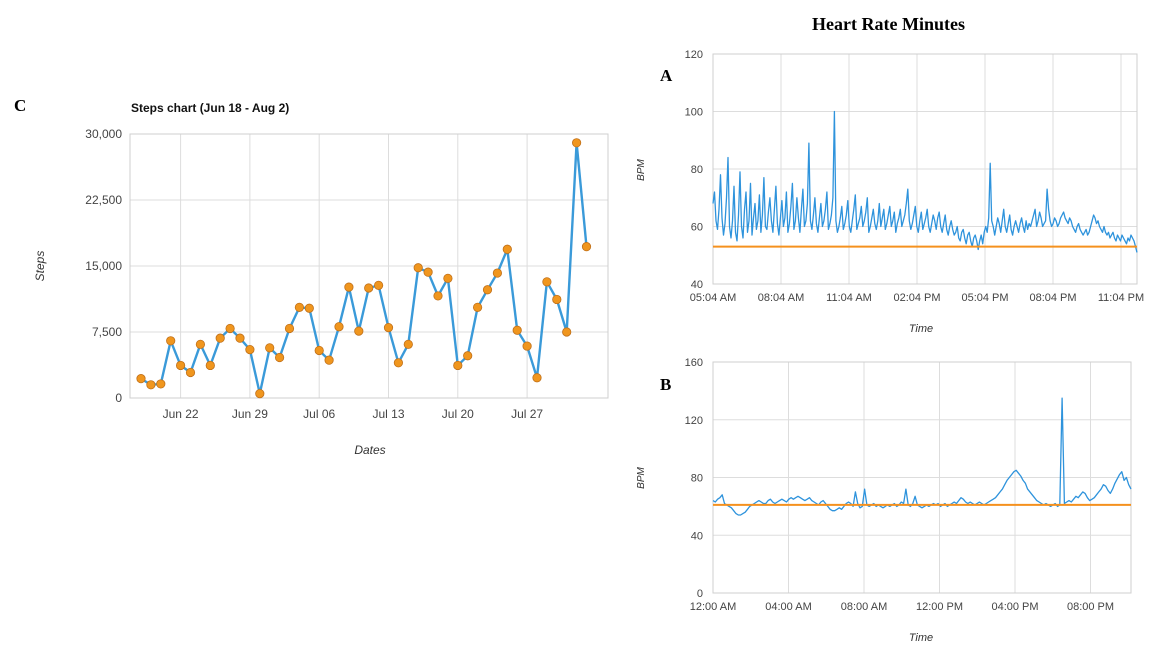 This screenshot has width=1150, height=655. I want to click on hra-y-tick-label: 60, so click(697, 228).